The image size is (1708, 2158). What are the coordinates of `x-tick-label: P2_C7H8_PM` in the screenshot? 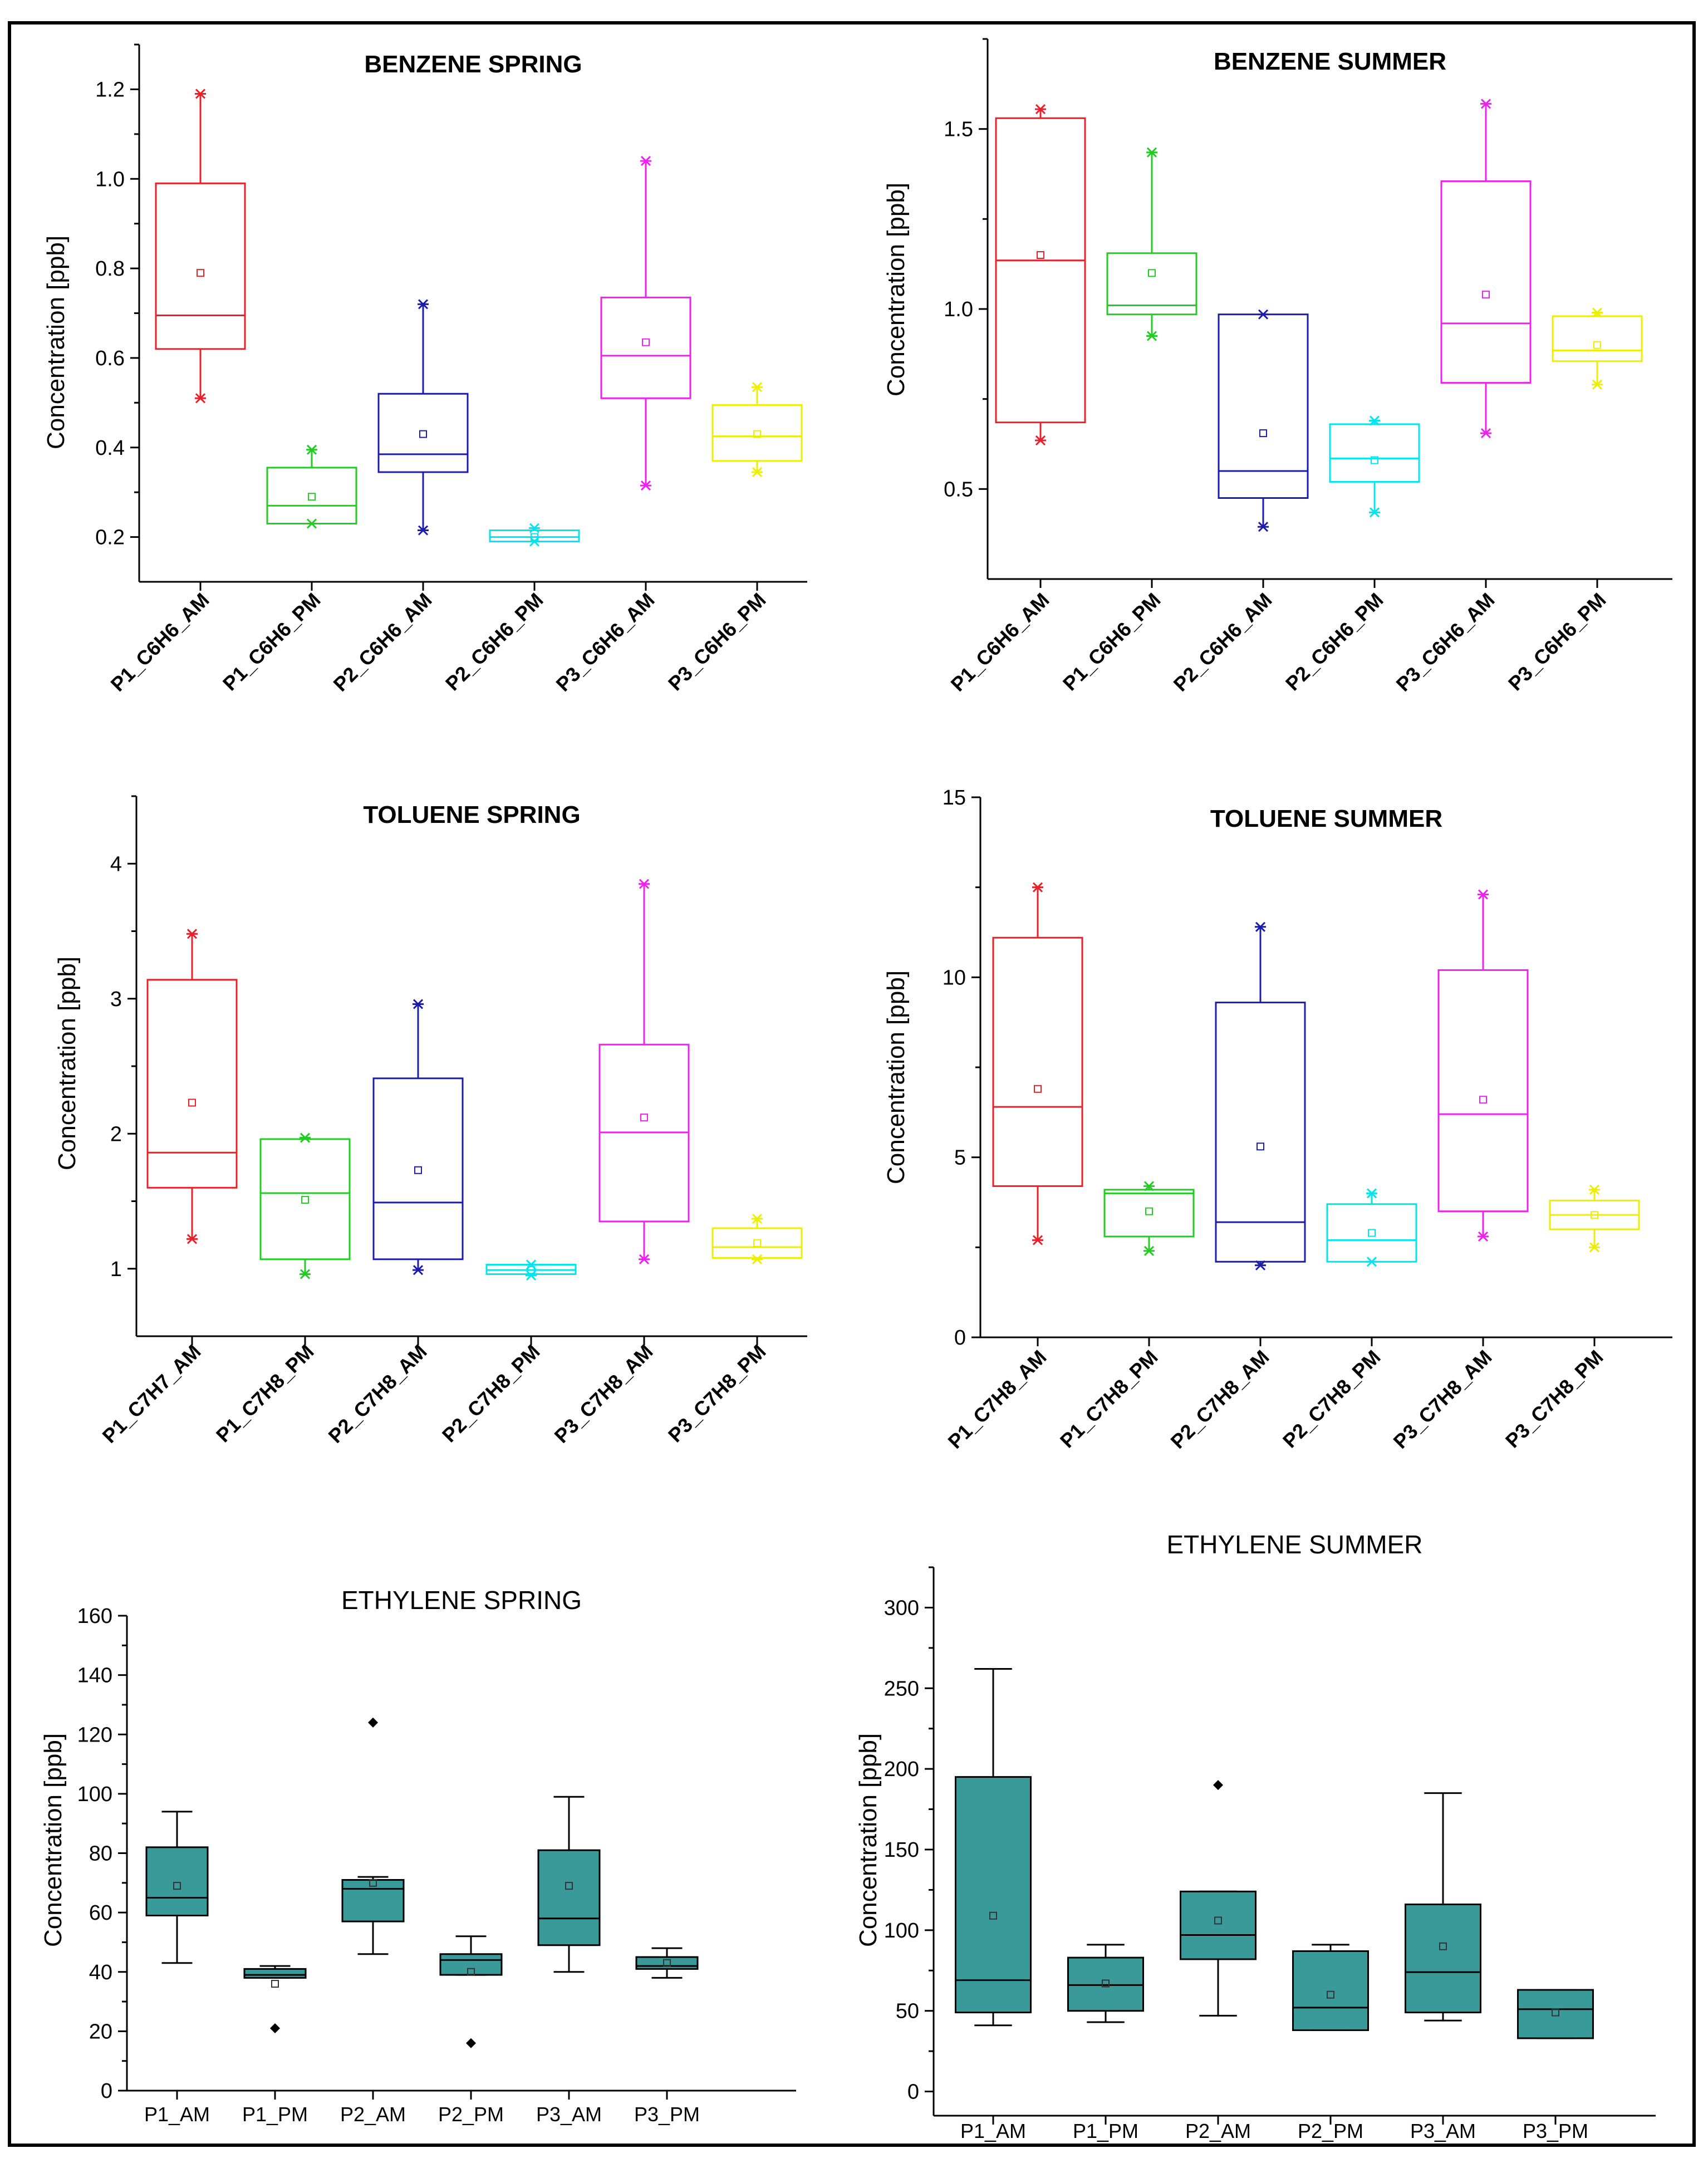 It's located at (1331, 1399).